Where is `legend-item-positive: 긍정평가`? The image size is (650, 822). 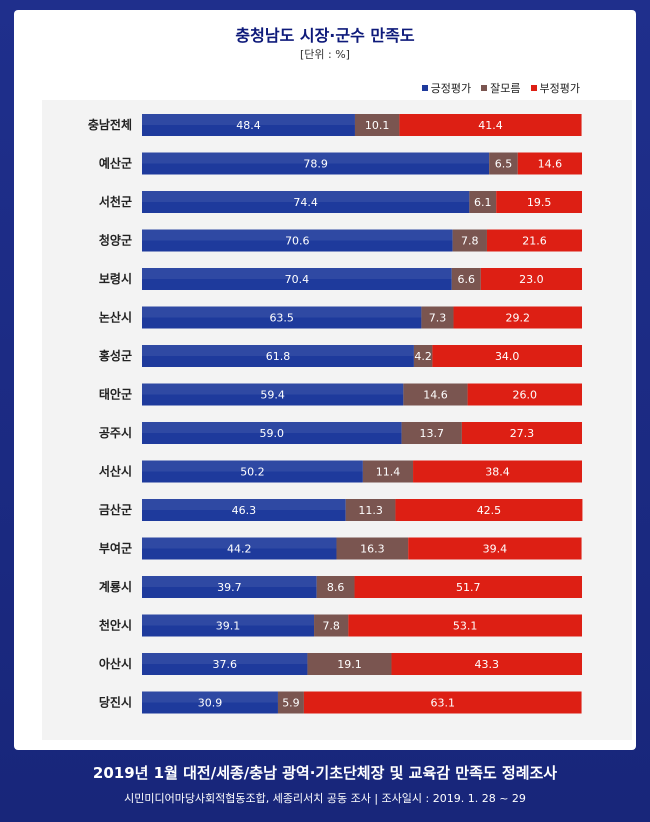 legend-item-positive: 긍정평가 is located at coordinates (446, 88).